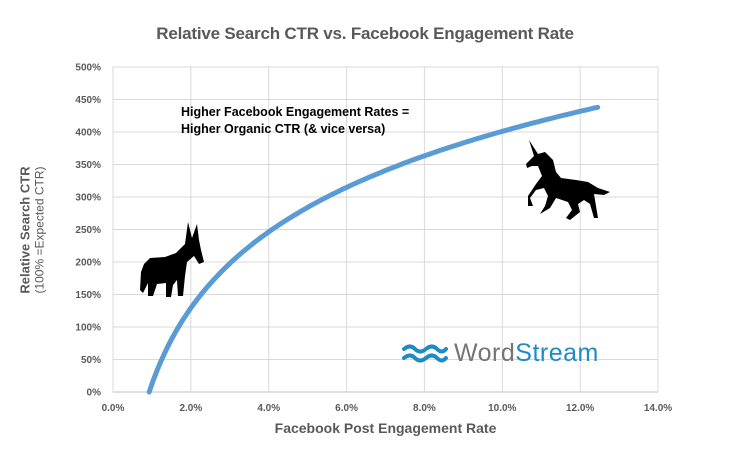 This screenshot has height=457, width=730. I want to click on logo-word: Word, so click(485, 353).